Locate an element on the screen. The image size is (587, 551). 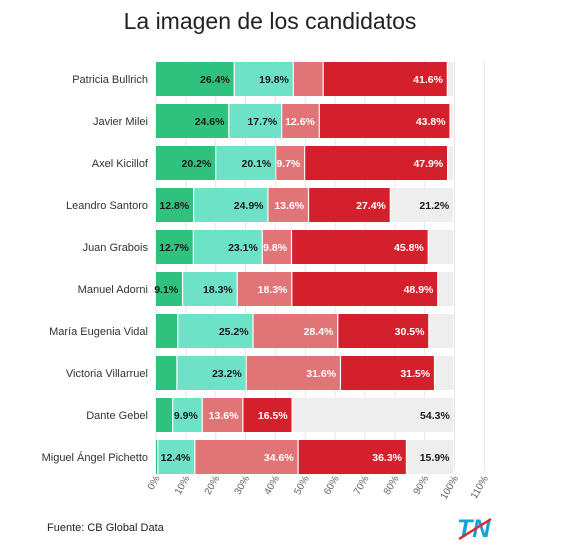
x-tick-label: 40% is located at coordinates (272, 485).